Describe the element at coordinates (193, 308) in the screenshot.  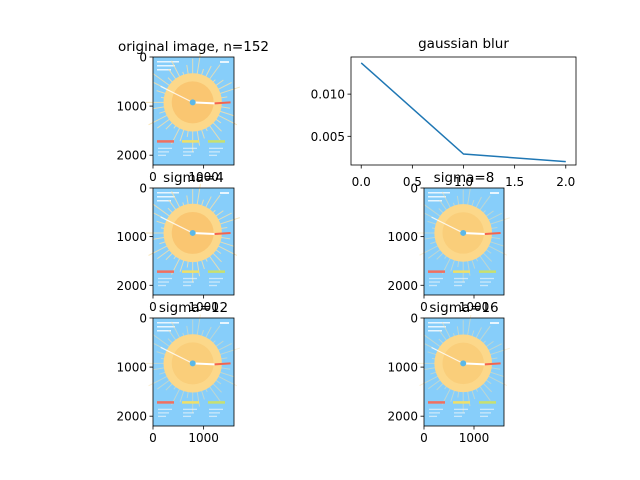
I see `panel-title: sigma=12` at that location.